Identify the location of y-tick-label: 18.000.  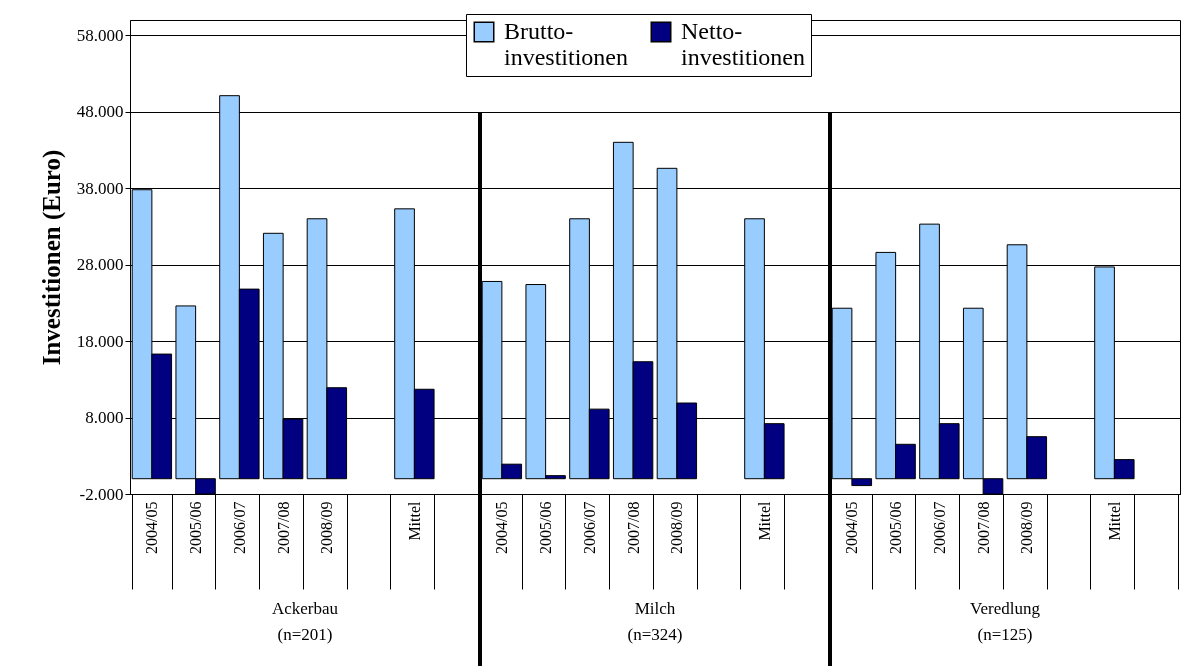
(100, 341).